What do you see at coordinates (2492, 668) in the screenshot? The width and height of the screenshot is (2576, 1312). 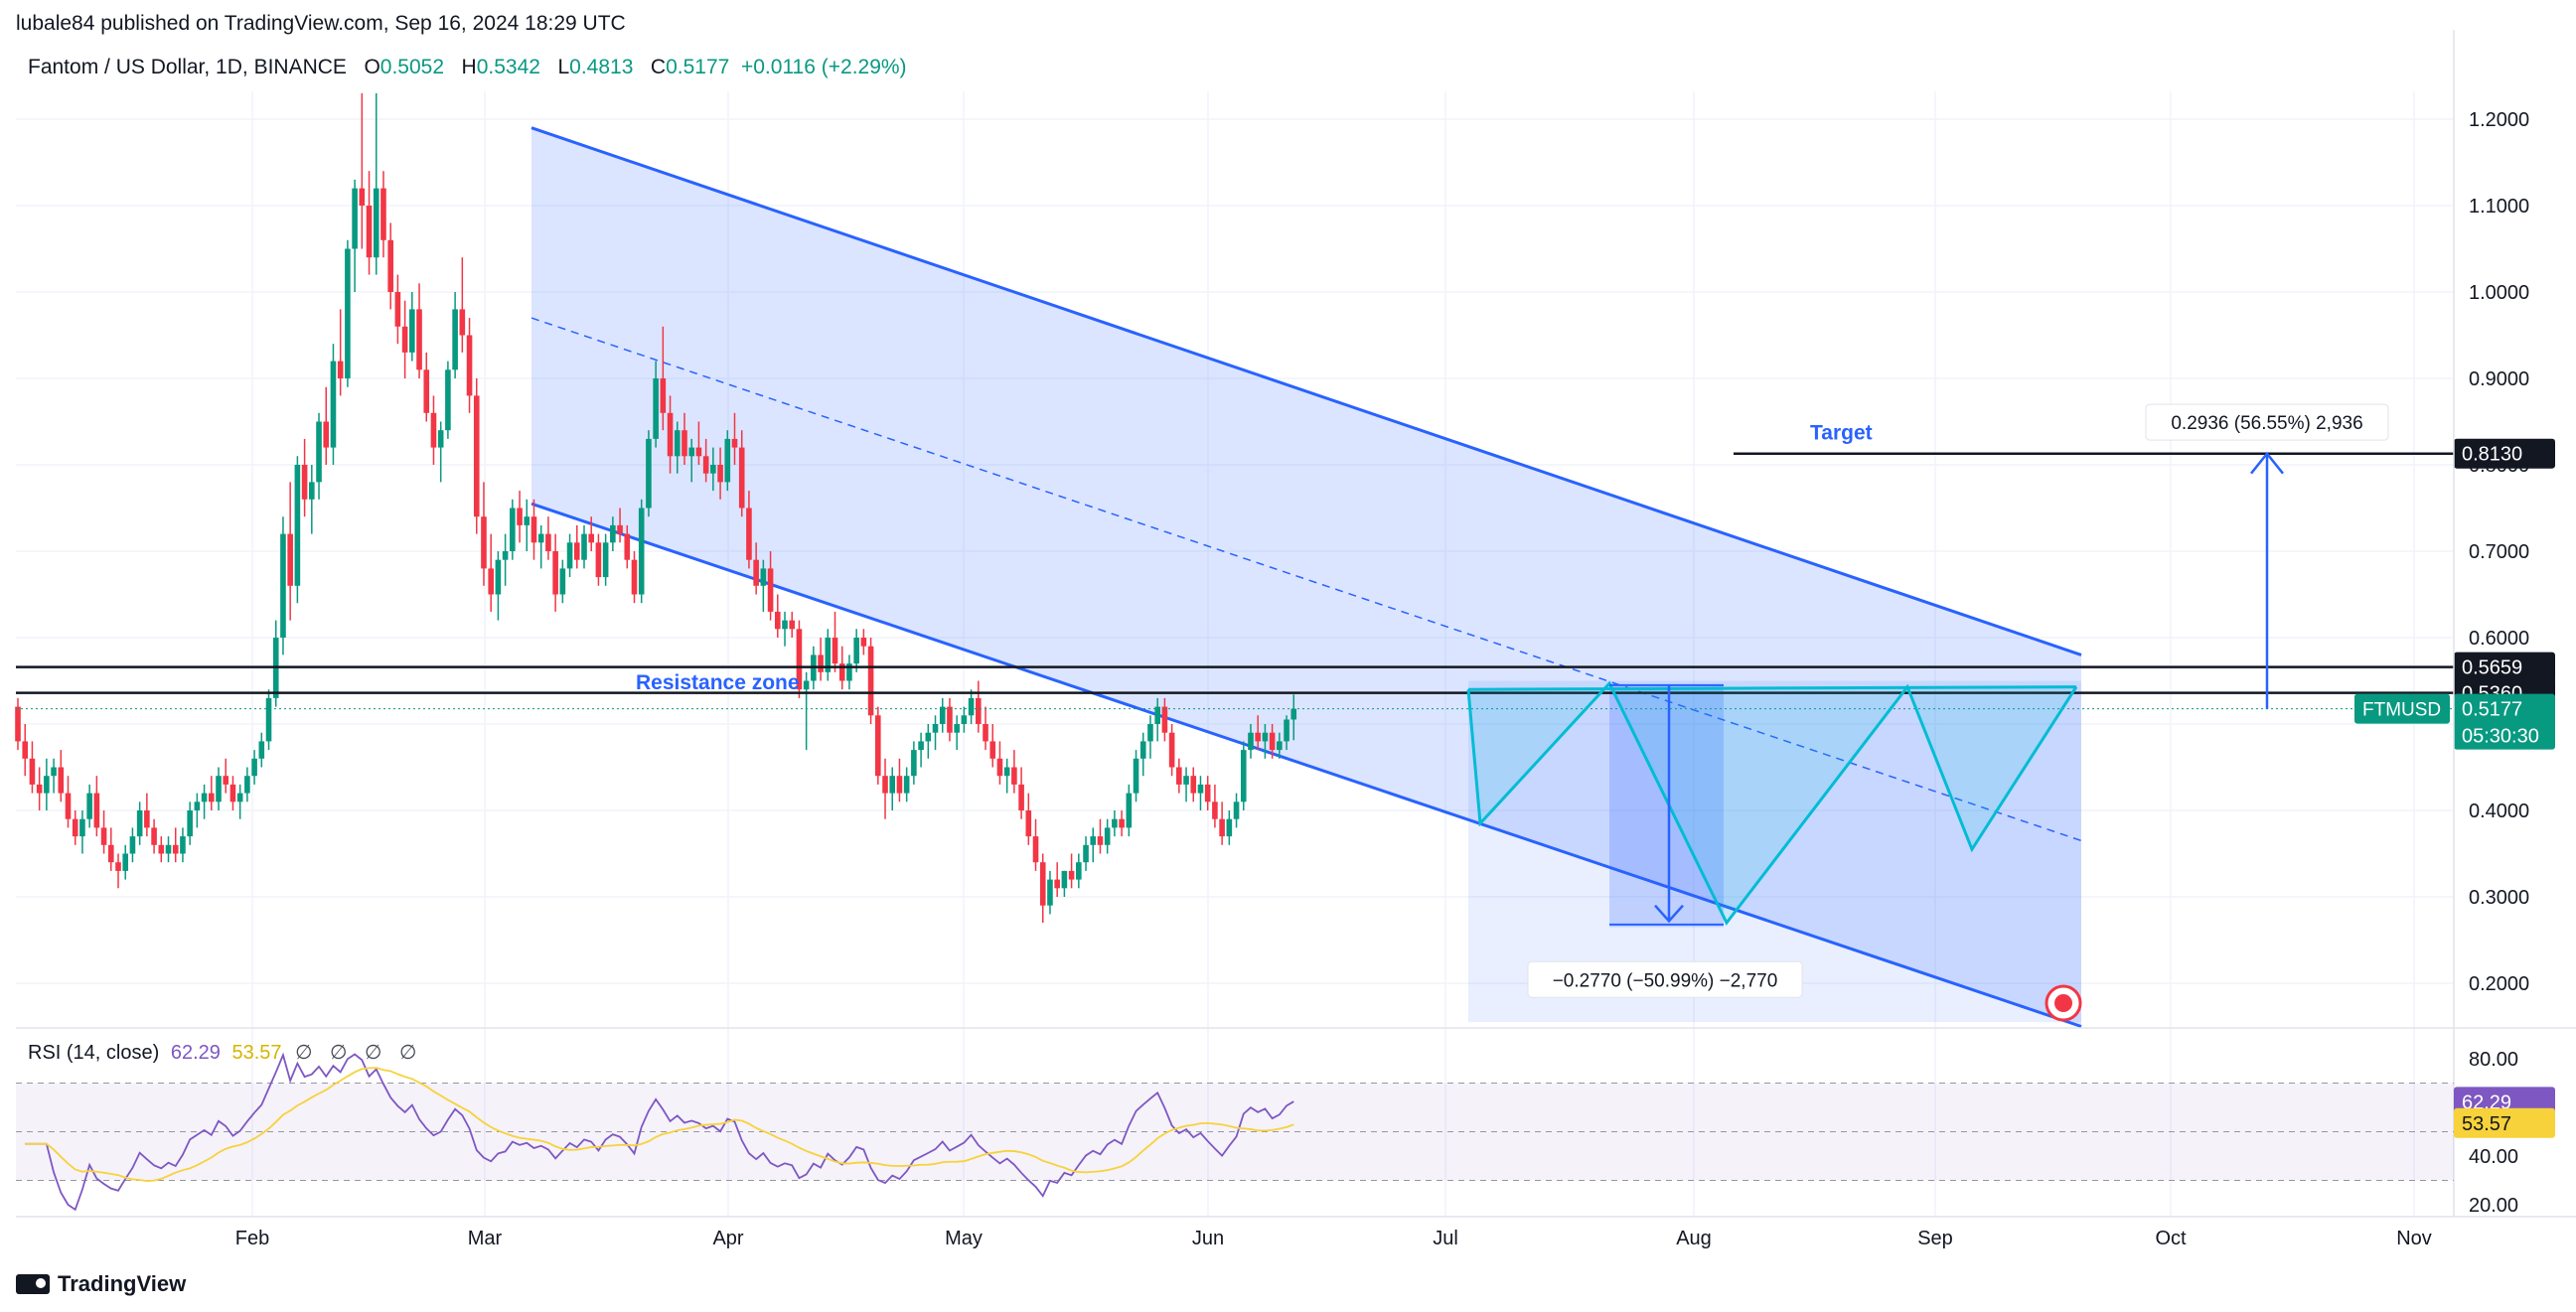 I see `resistance-top-tag: 0.5659` at bounding box center [2492, 668].